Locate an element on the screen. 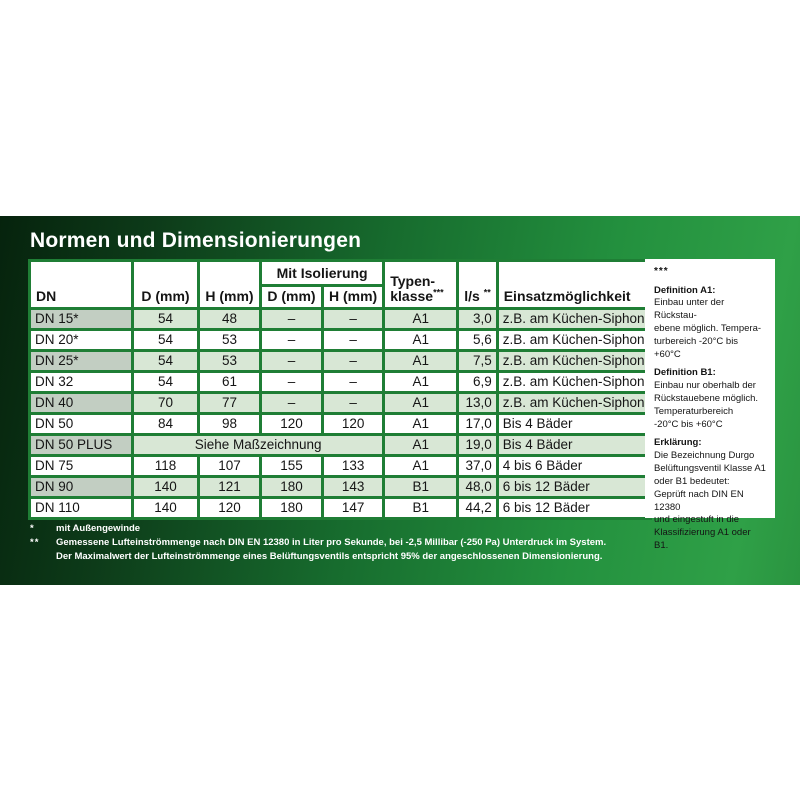 This screenshot has height=800, width=800. cell-dn: DN 75 is located at coordinates (81, 465).